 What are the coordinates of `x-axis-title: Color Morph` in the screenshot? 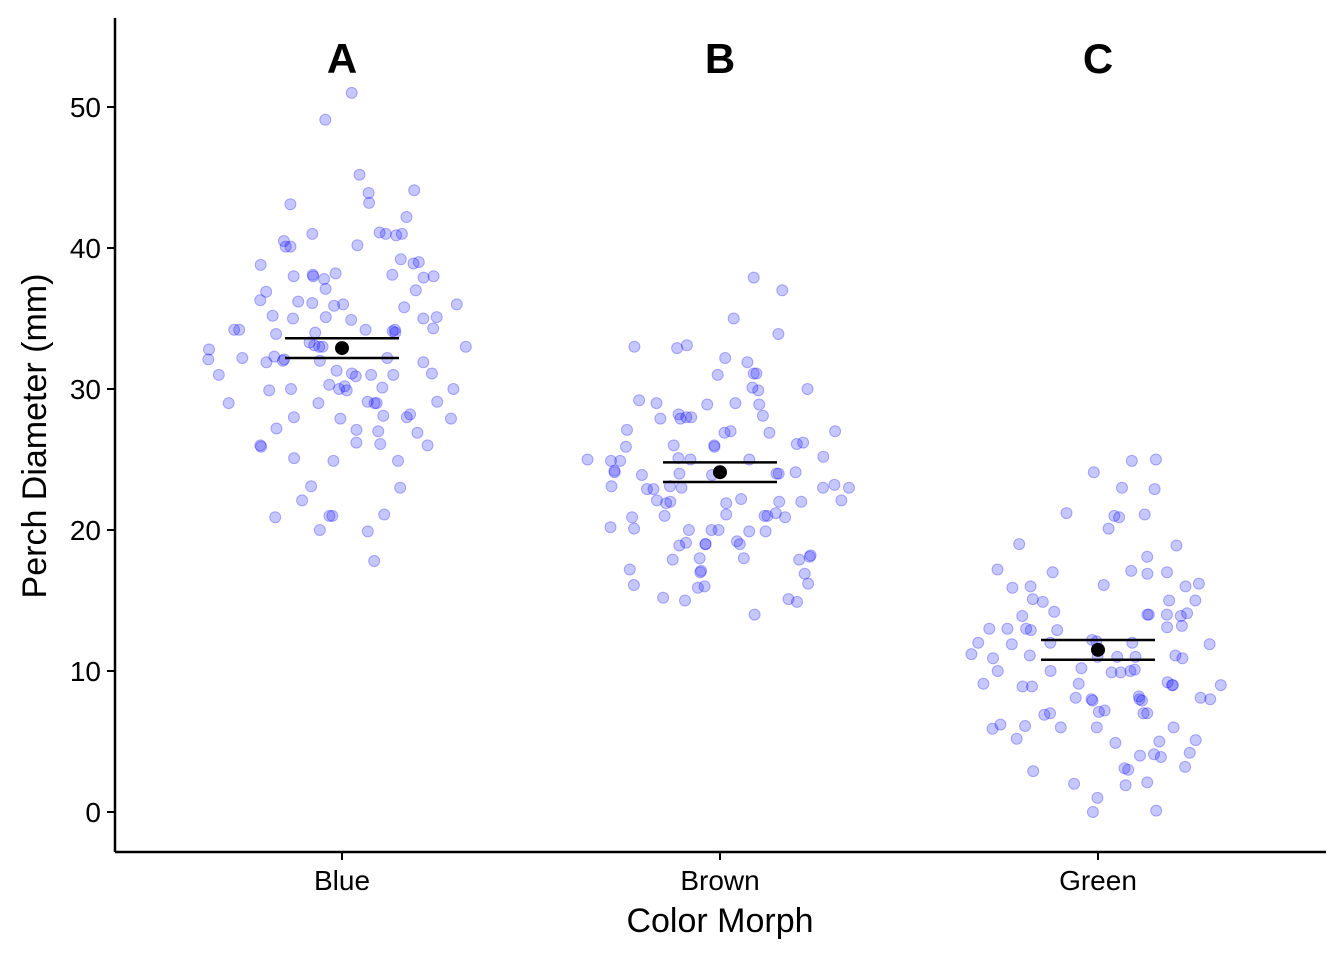 It's located at (719, 921).